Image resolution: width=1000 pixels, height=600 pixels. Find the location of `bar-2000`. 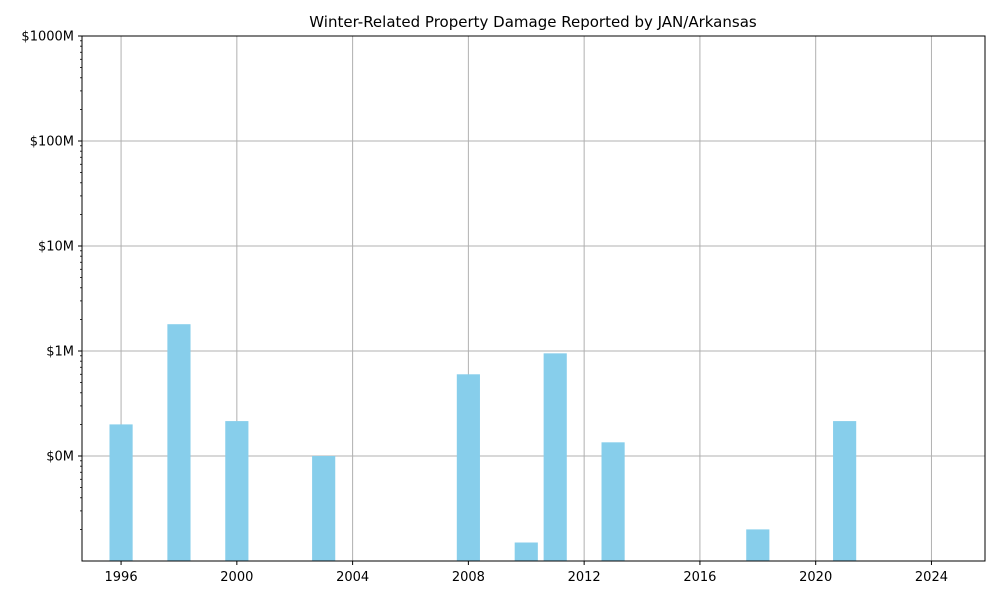

bar-2000 is located at coordinates (237, 491).